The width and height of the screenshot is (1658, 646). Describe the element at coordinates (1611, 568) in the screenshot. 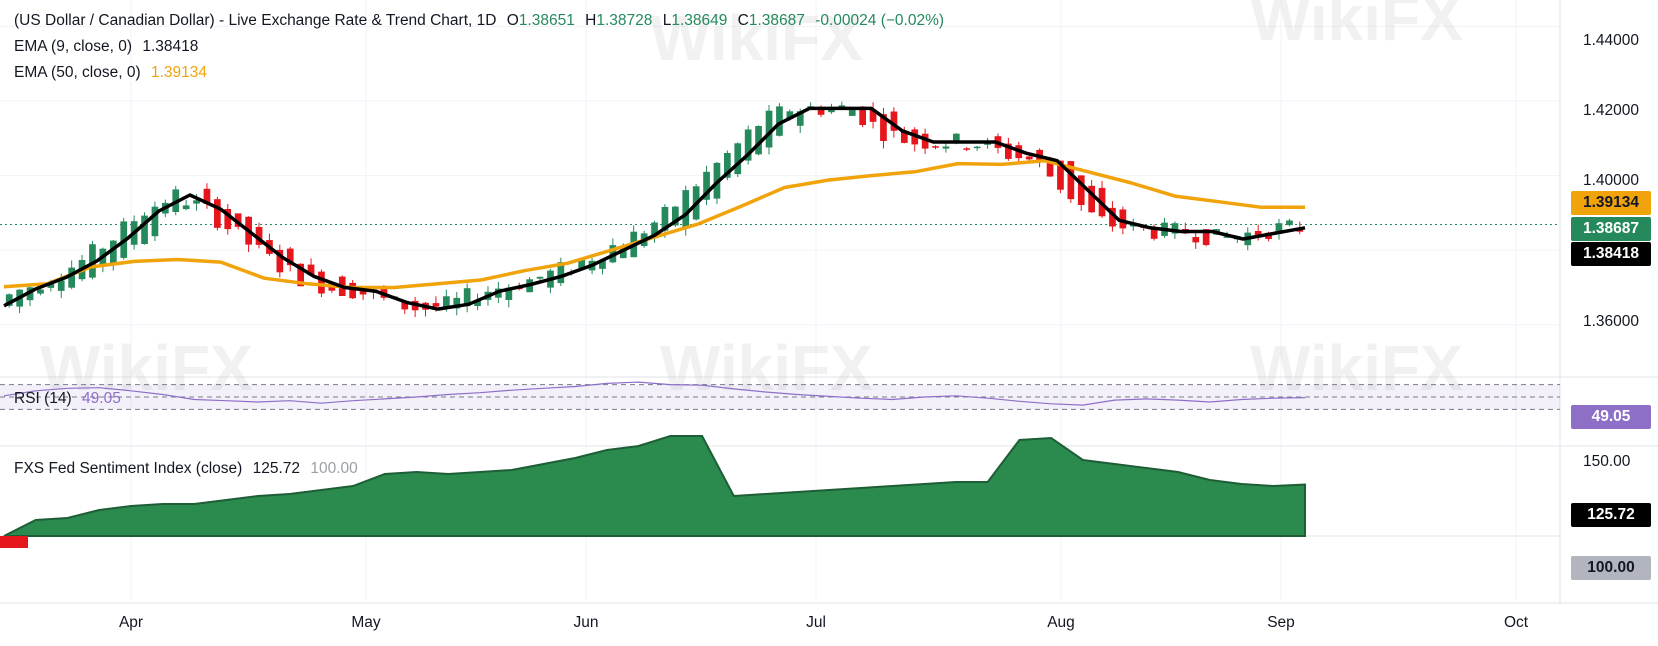

I see `fxs-baseline-badge: 100.00` at that location.